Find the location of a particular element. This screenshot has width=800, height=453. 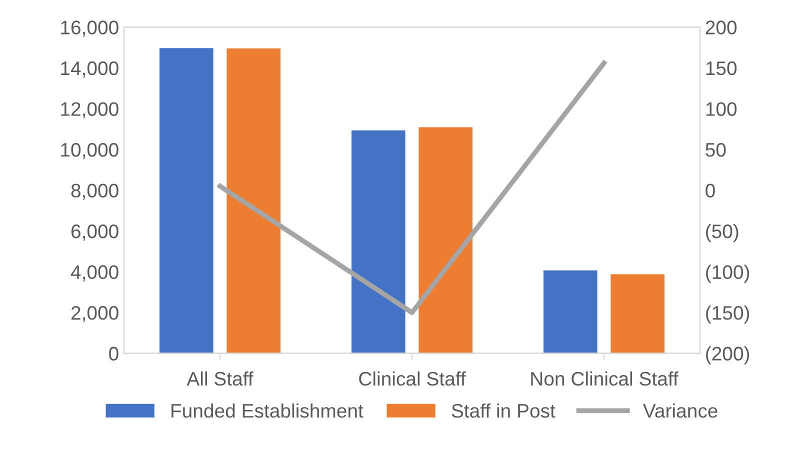

y2-tick-label: 50 is located at coordinates (716, 149).